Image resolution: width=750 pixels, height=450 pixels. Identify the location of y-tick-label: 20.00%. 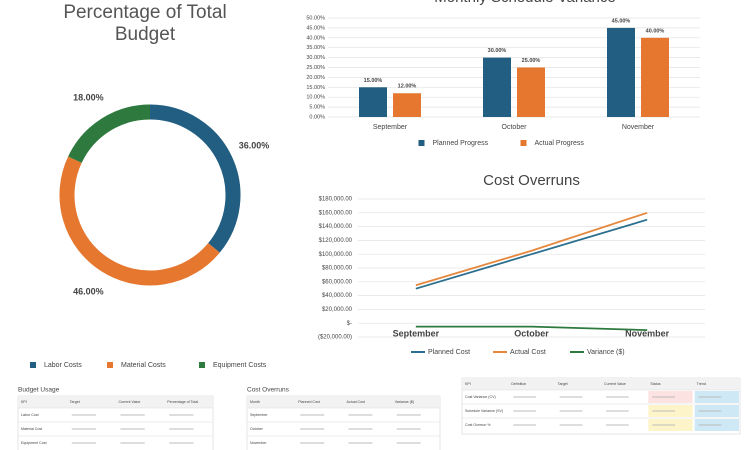
(315, 78).